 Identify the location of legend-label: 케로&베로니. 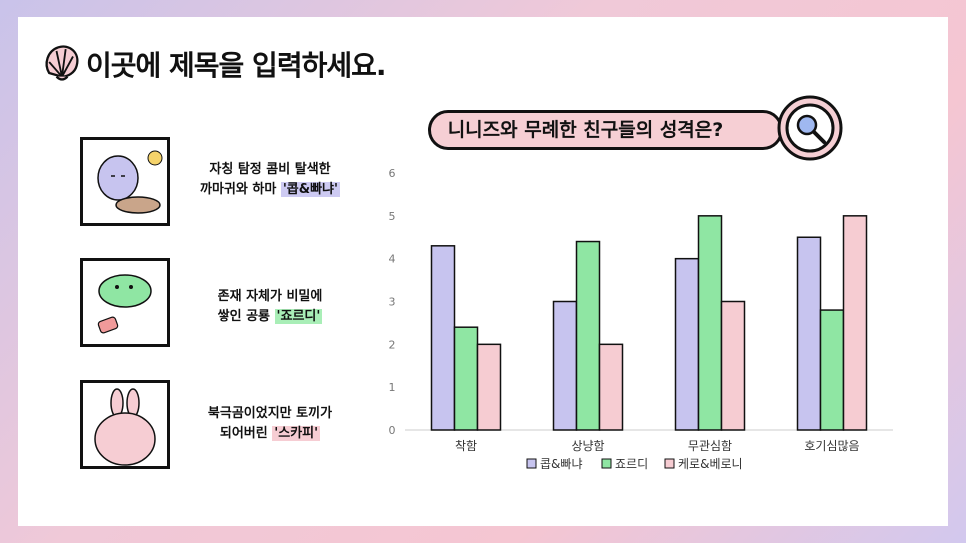
(710, 464).